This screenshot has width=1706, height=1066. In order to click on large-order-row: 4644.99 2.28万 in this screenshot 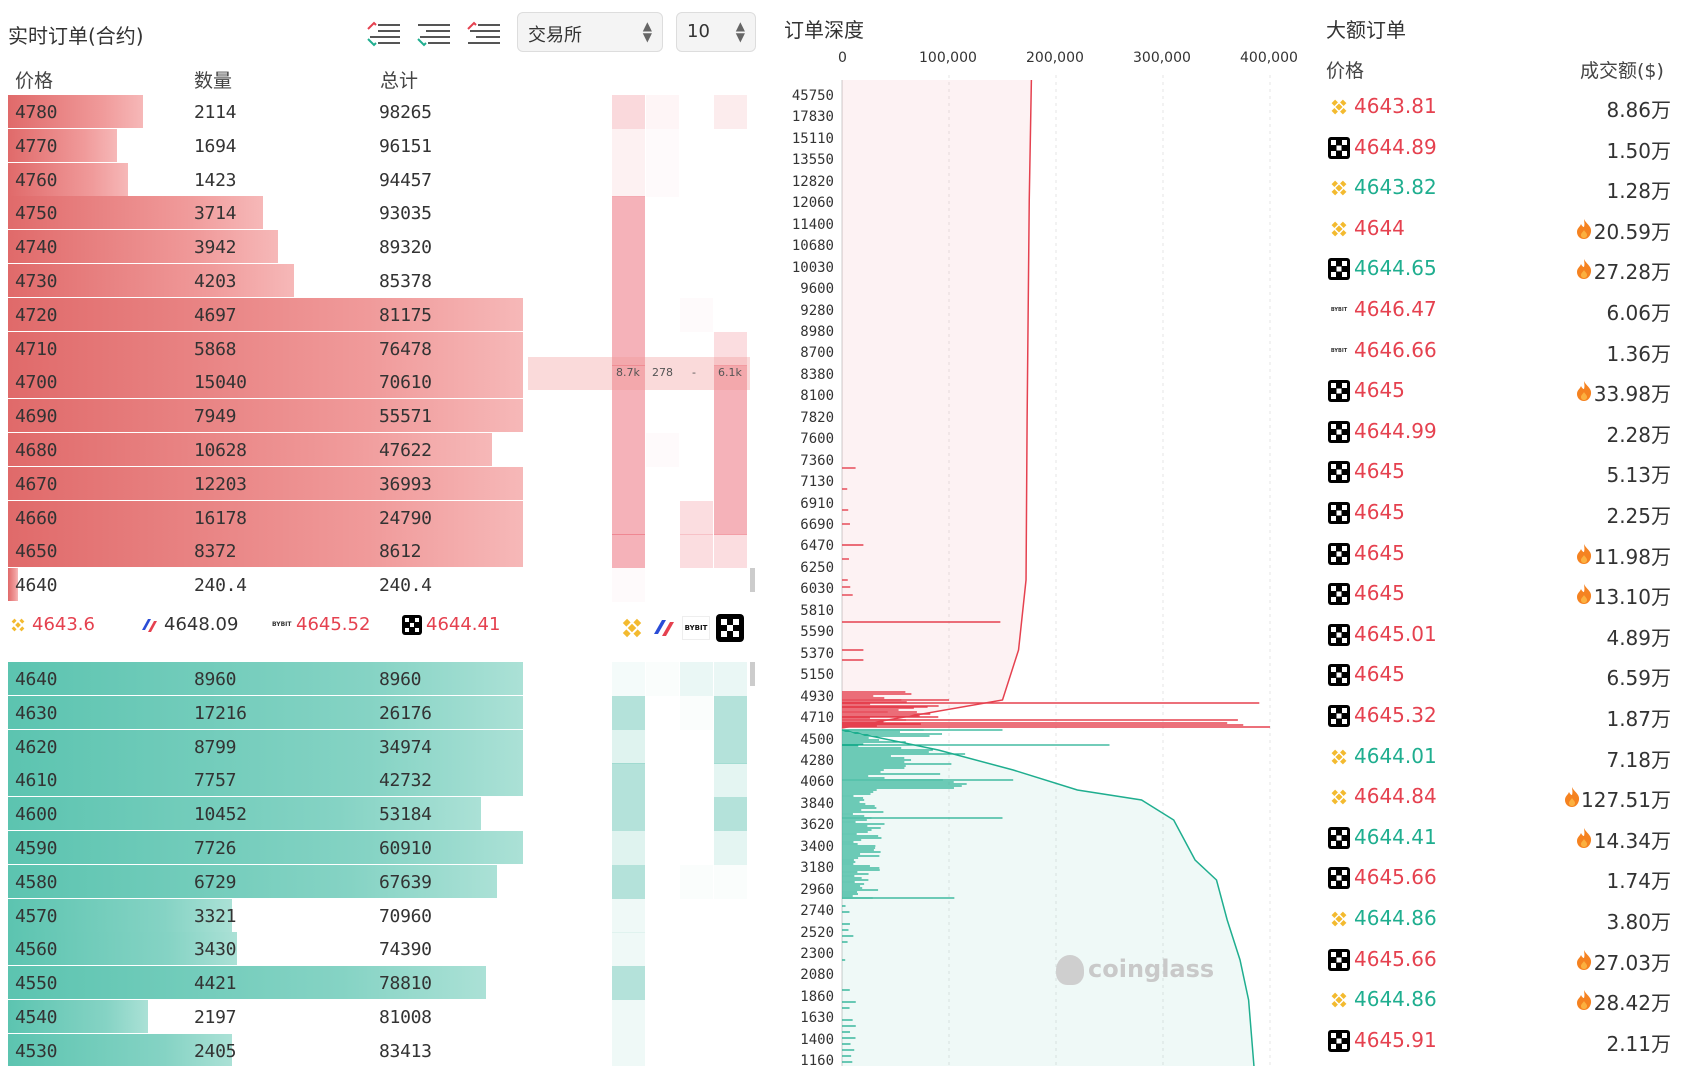, I will do `click(1498, 432)`.